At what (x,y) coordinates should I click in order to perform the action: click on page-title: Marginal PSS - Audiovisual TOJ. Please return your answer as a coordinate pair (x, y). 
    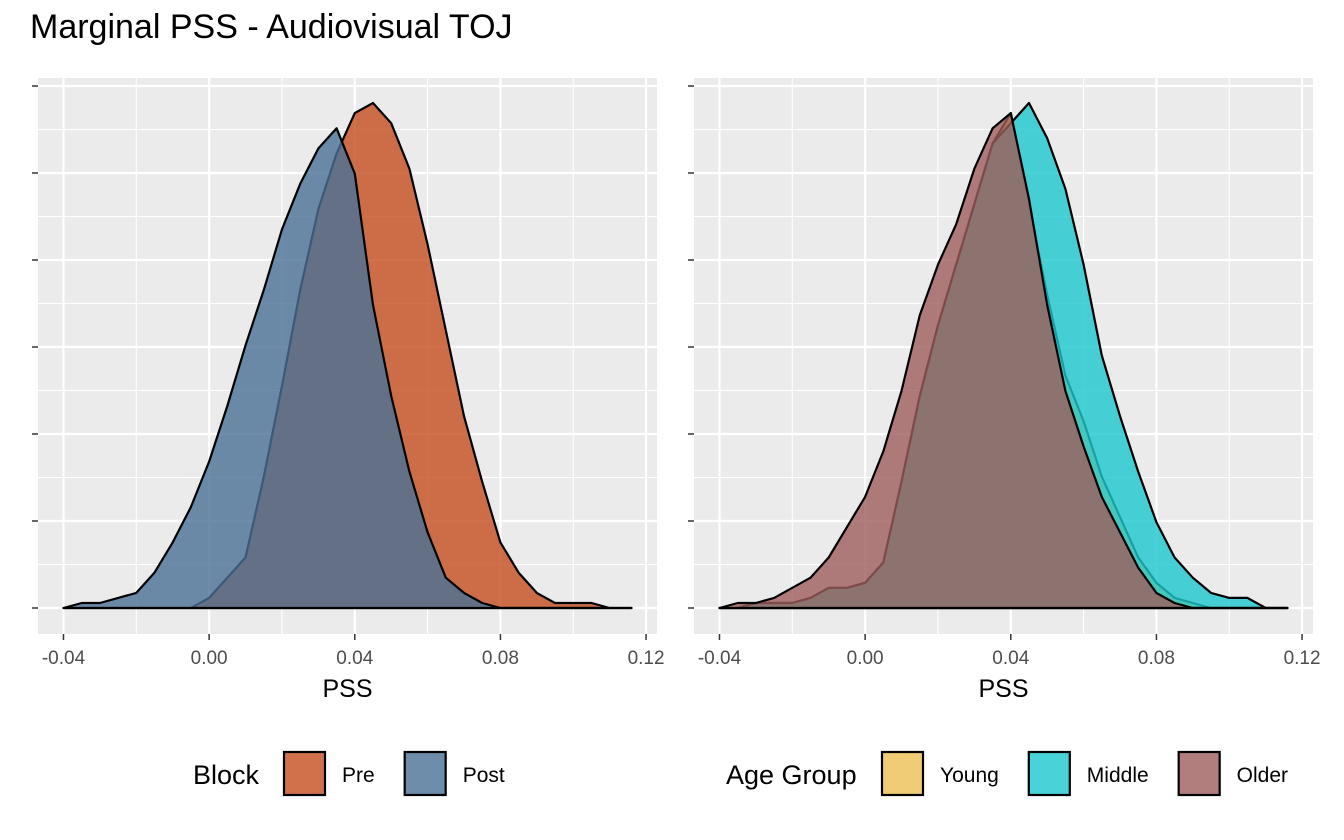
    Looking at the image, I should click on (271, 27).